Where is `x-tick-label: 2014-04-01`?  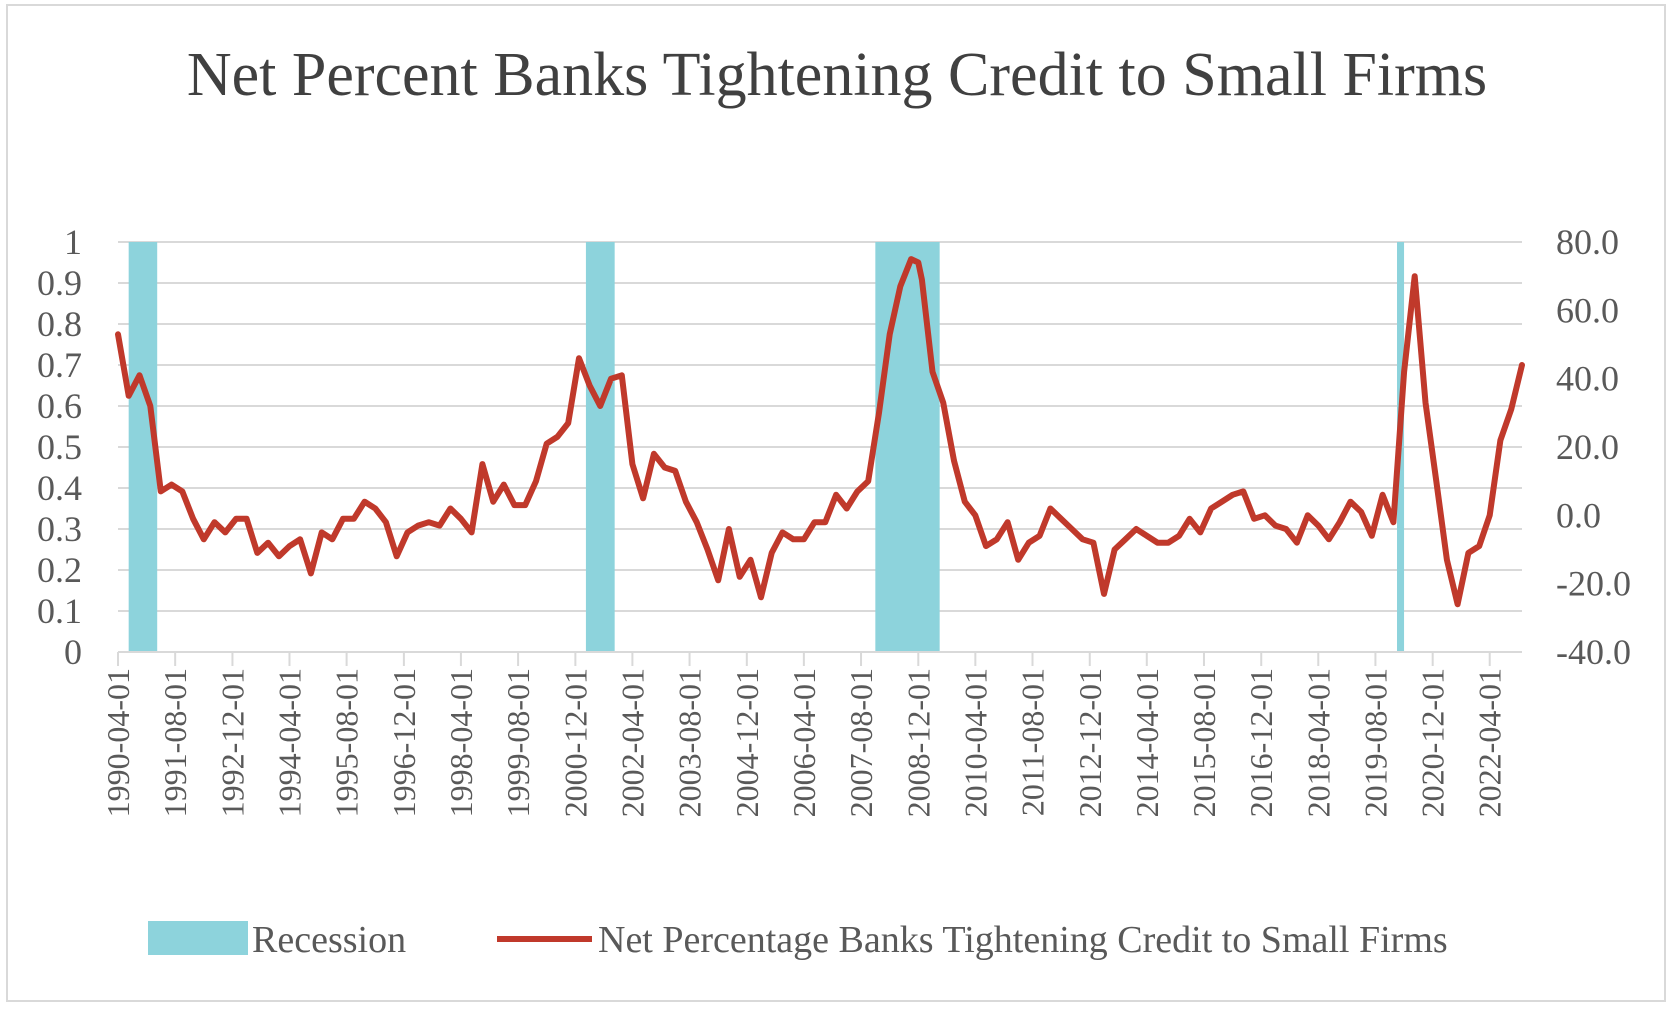
x-tick-label: 2014-04-01 is located at coordinates (1147, 742).